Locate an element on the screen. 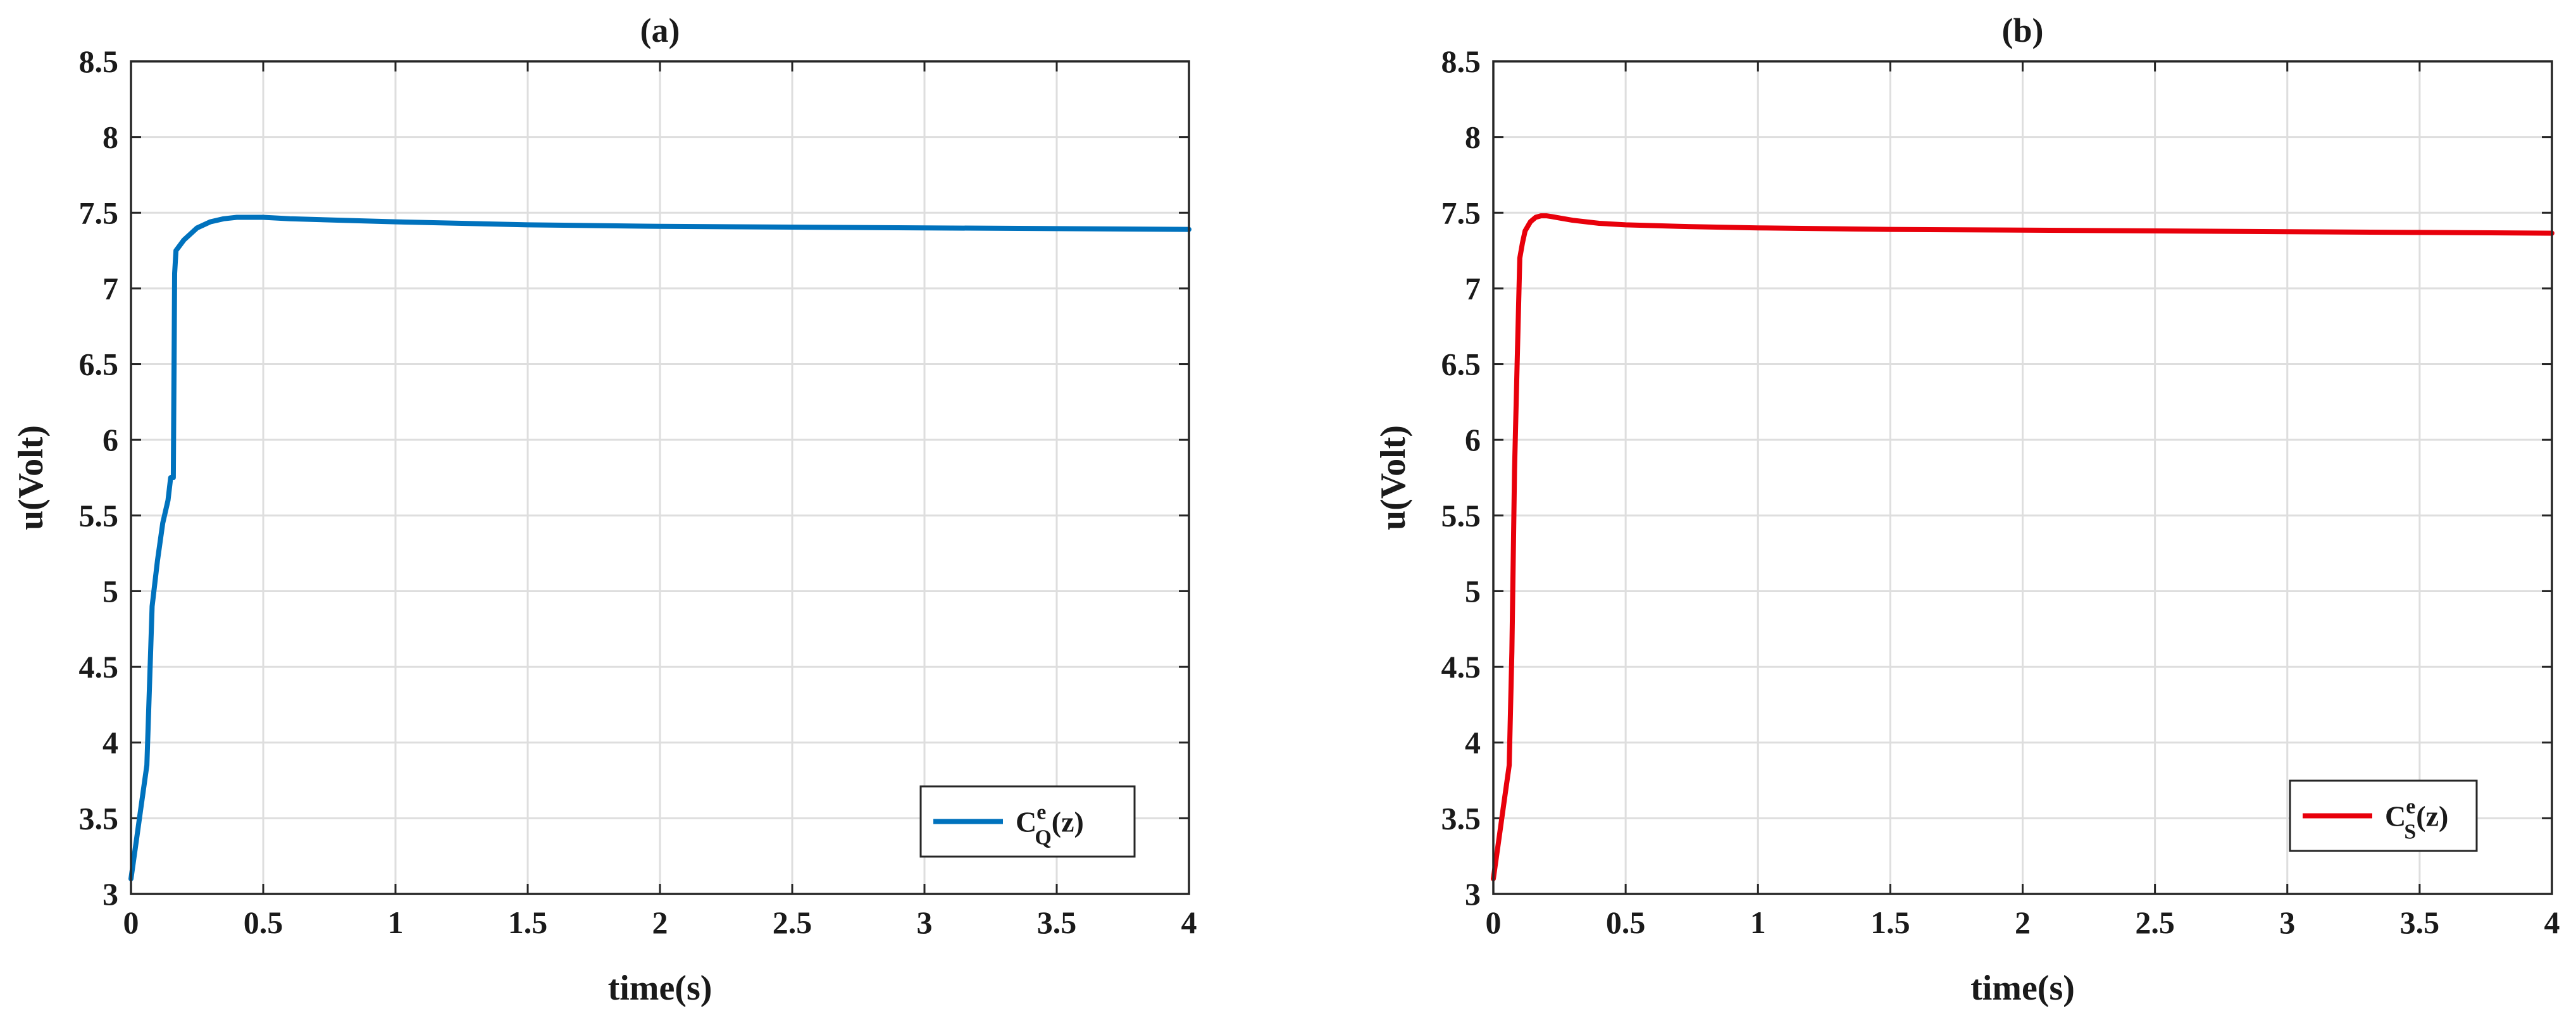 This screenshot has width=2576, height=1023. chart-title: (a) is located at coordinates (660, 30).